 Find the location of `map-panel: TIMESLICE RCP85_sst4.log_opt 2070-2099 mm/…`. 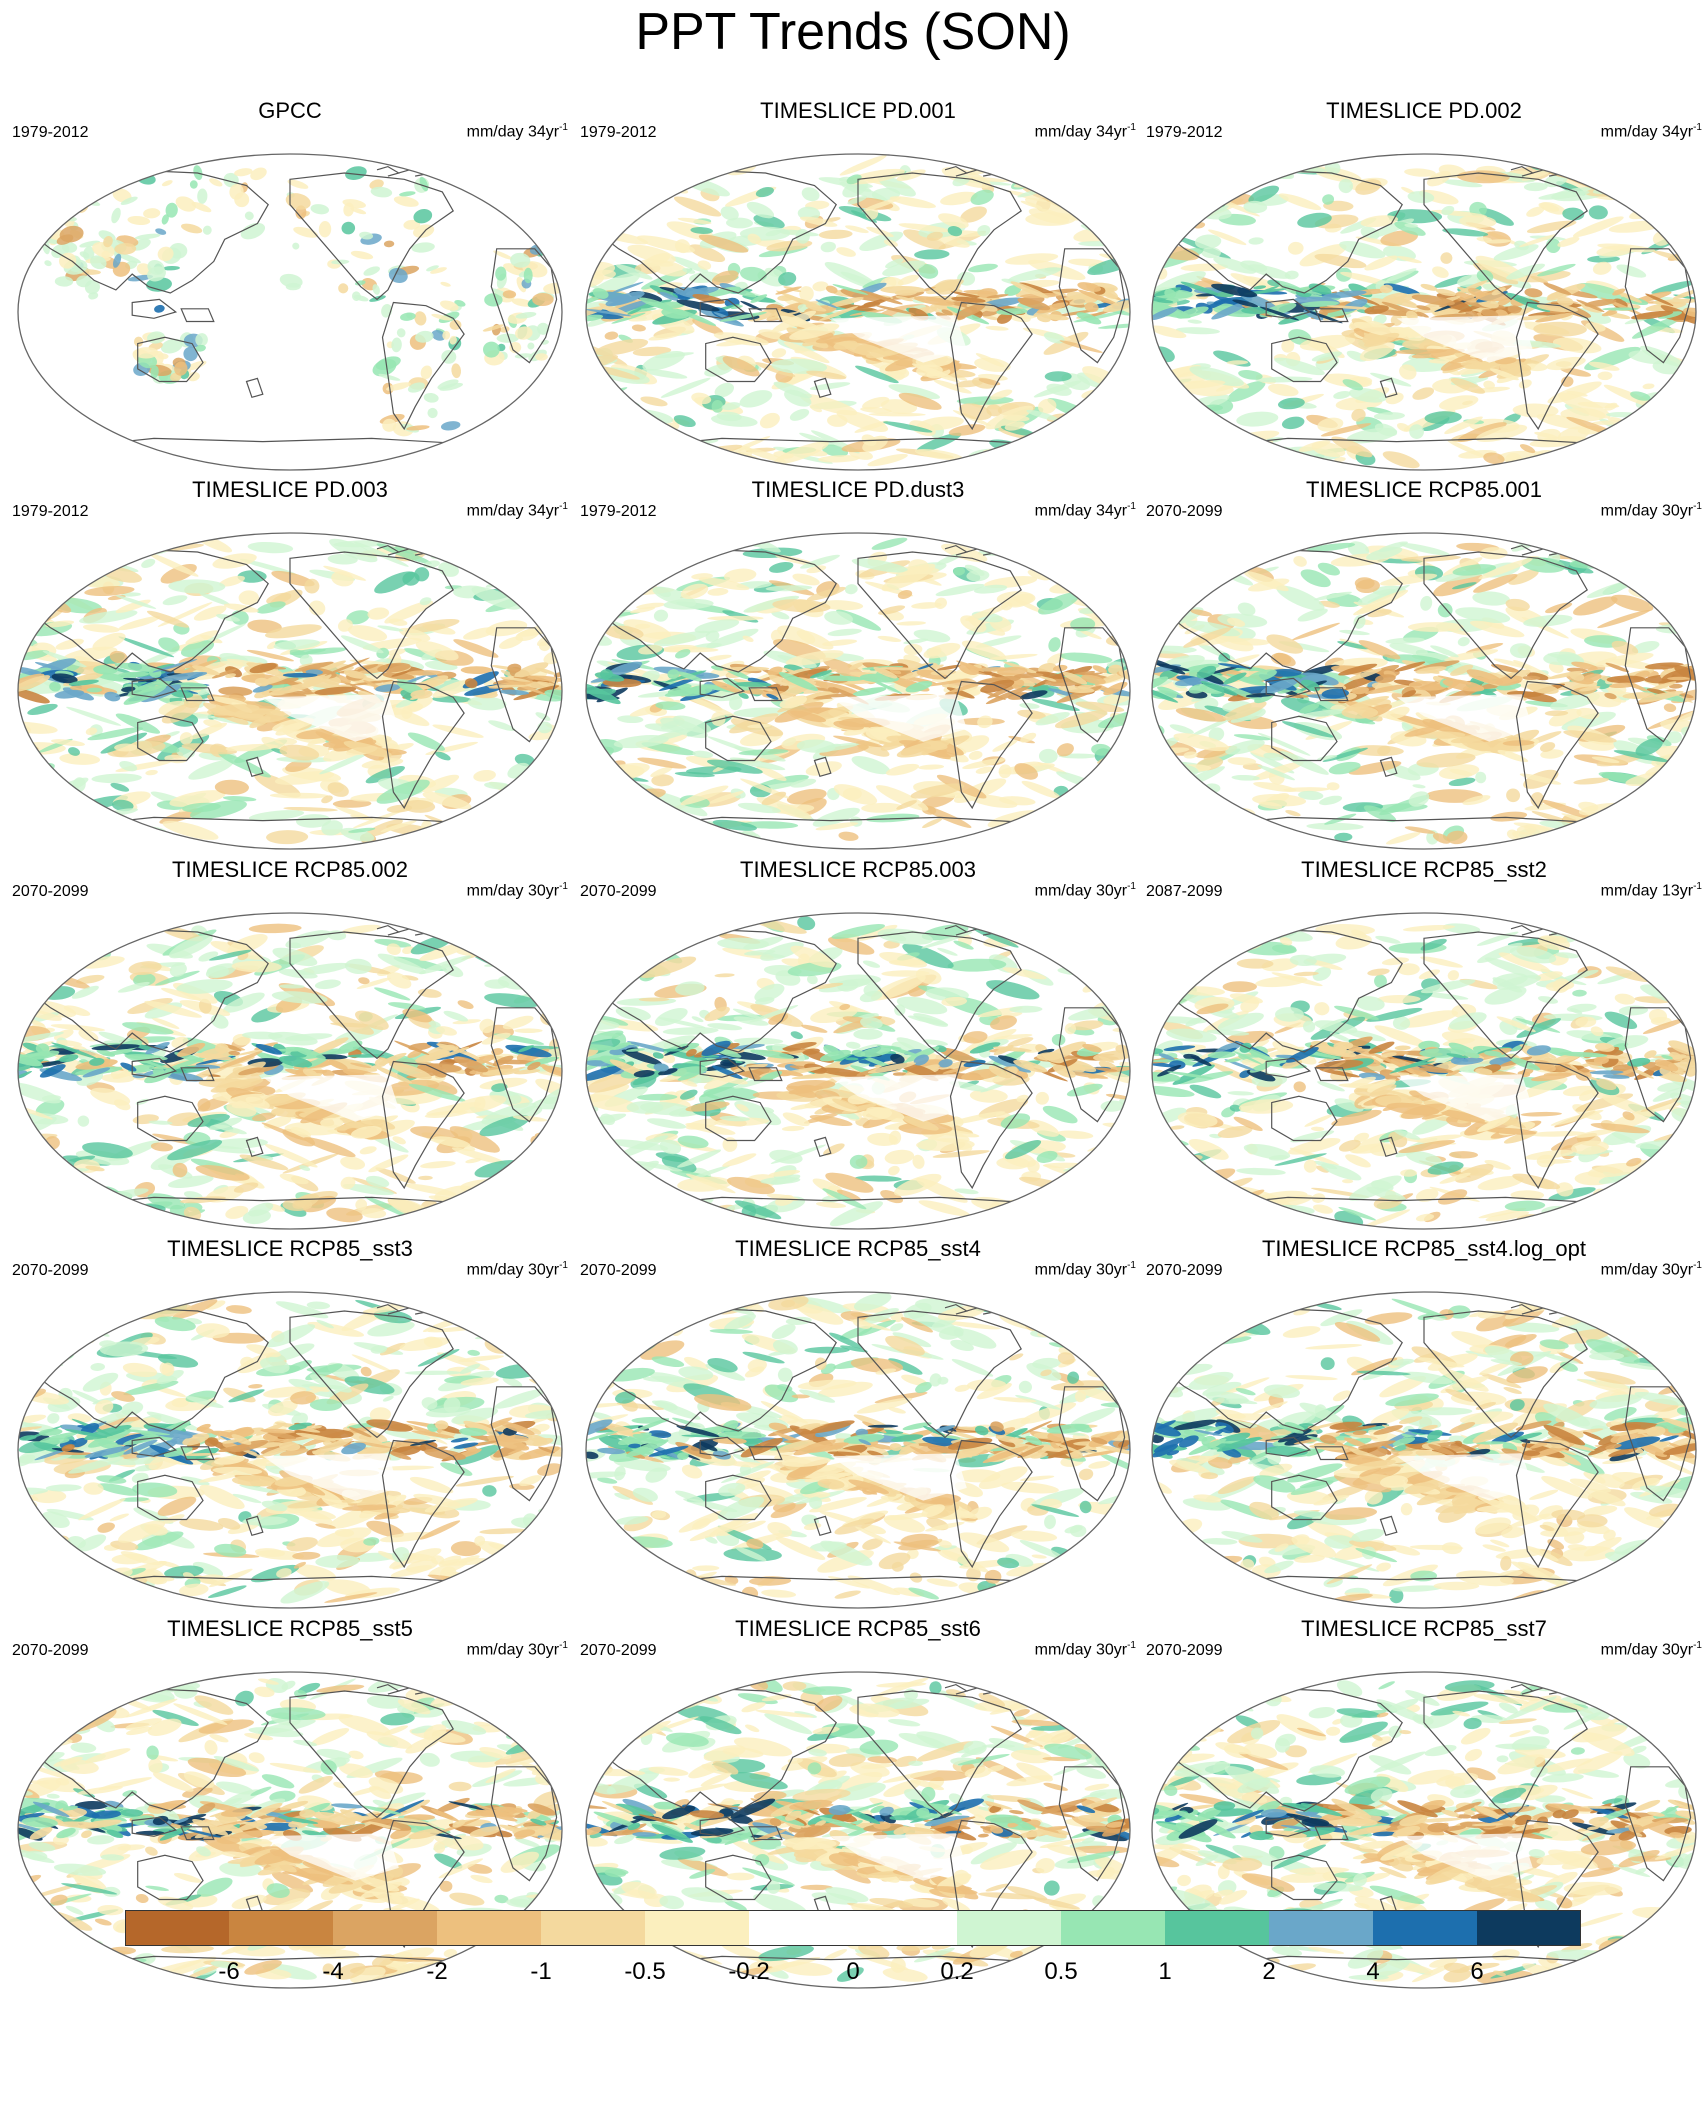

map-panel: TIMESLICE RCP85_sst4.log_opt 2070-2099 mm/… is located at coordinates (1424, 1422).